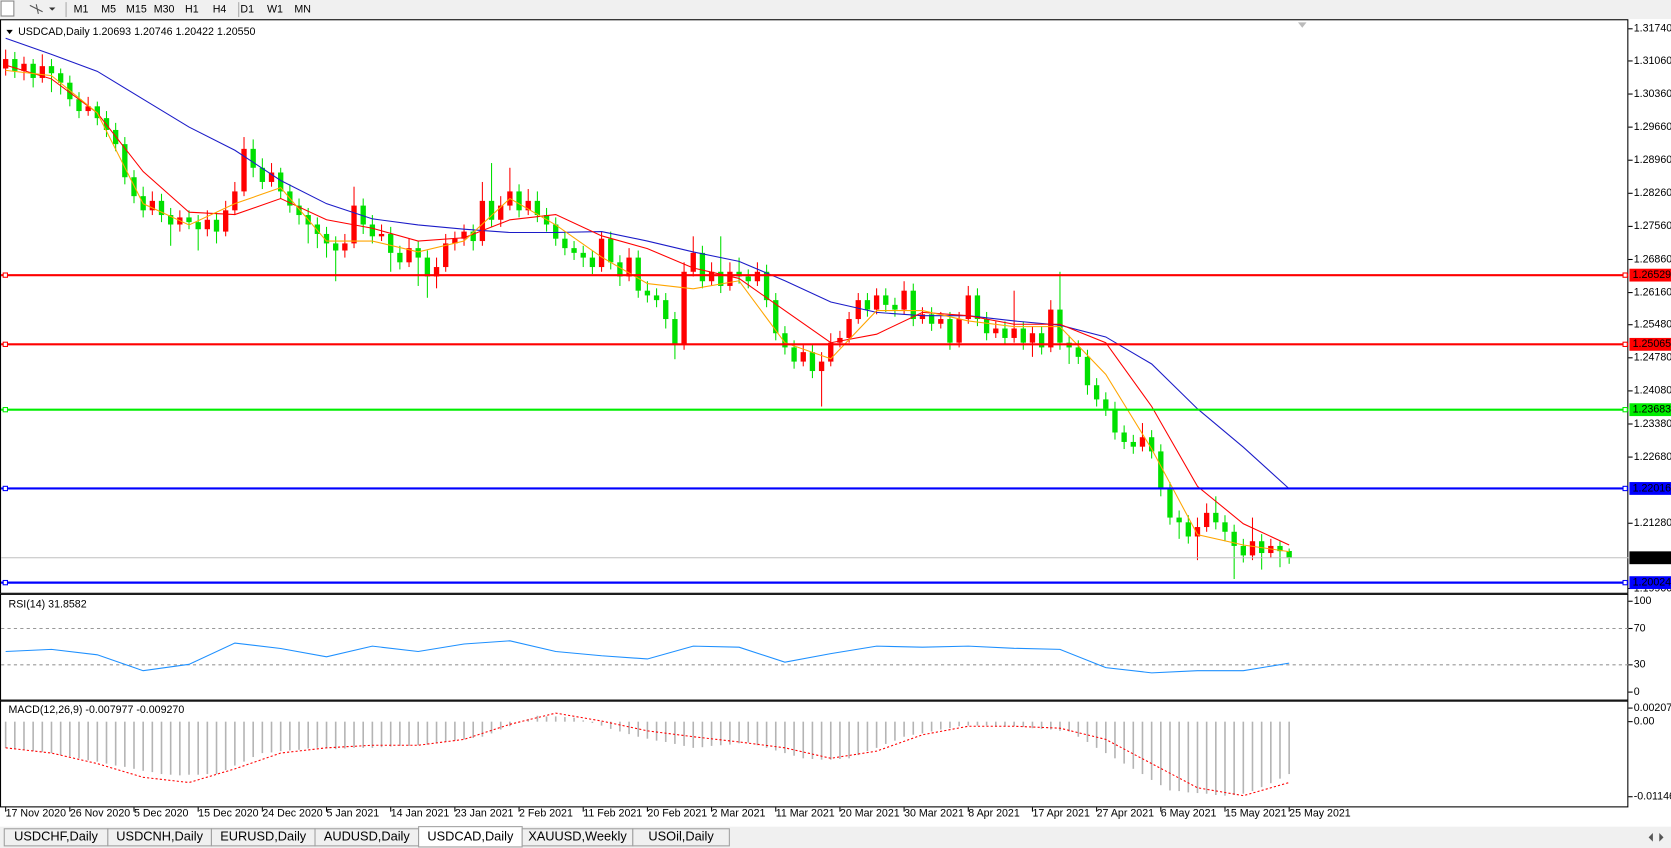  Describe the element at coordinates (1652, 226) in the screenshot. I see `y-tick-label: 1.27560` at that location.